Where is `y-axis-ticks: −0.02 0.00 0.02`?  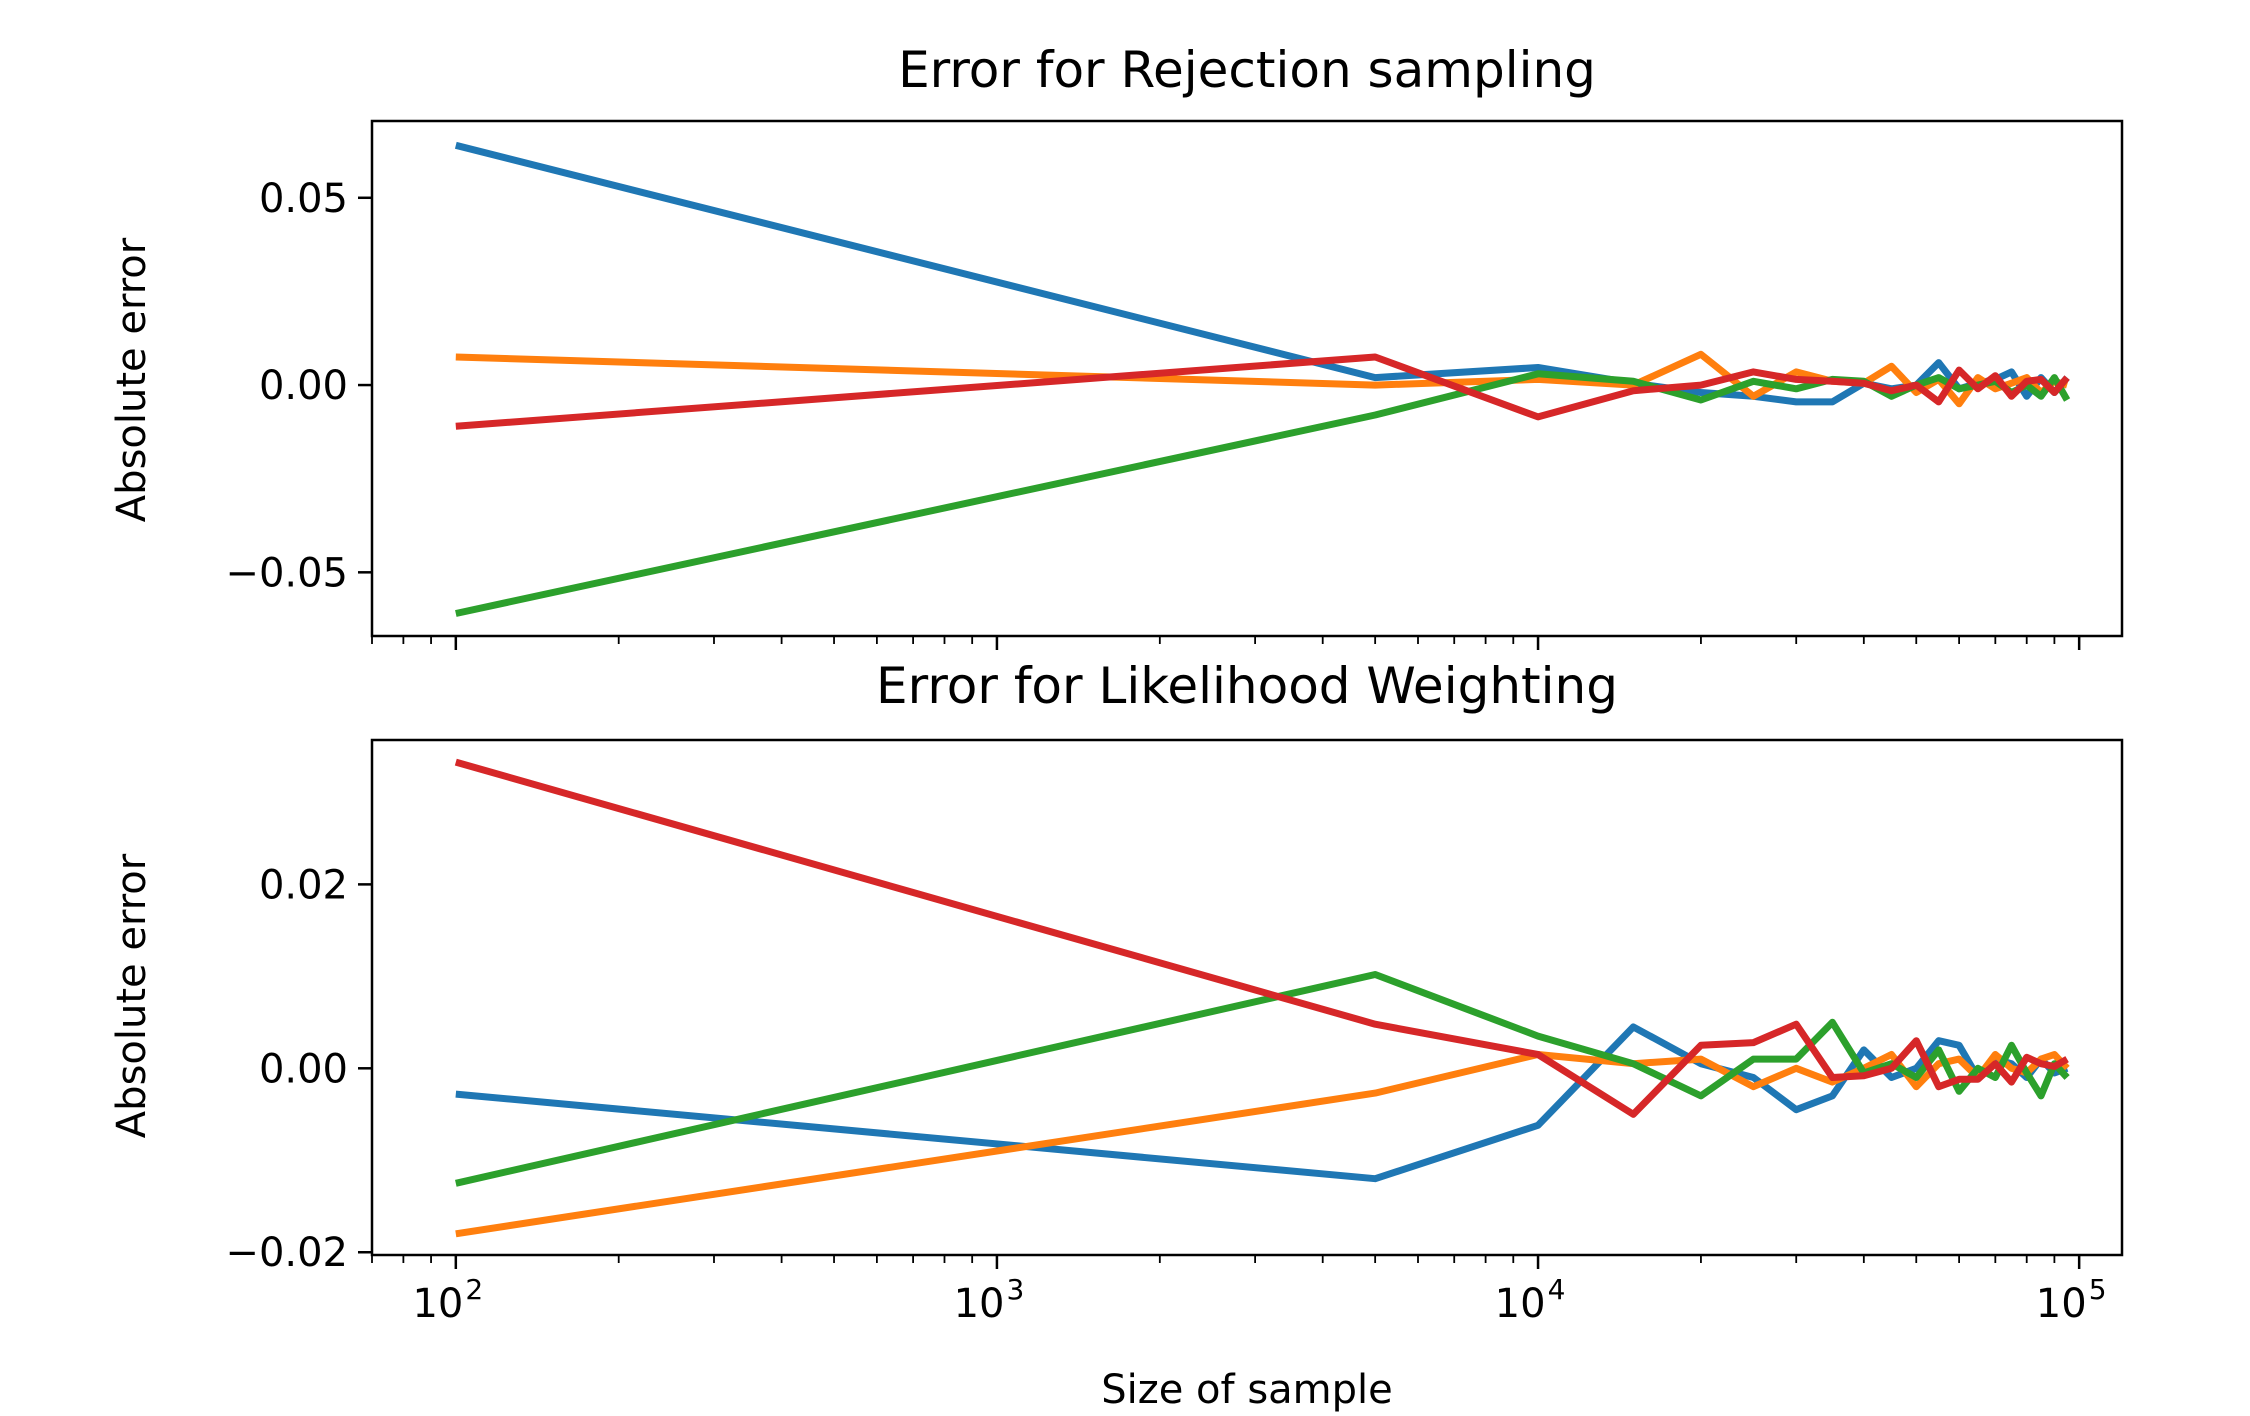 y-axis-ticks: −0.02 0.00 0.02 is located at coordinates (298, 1069).